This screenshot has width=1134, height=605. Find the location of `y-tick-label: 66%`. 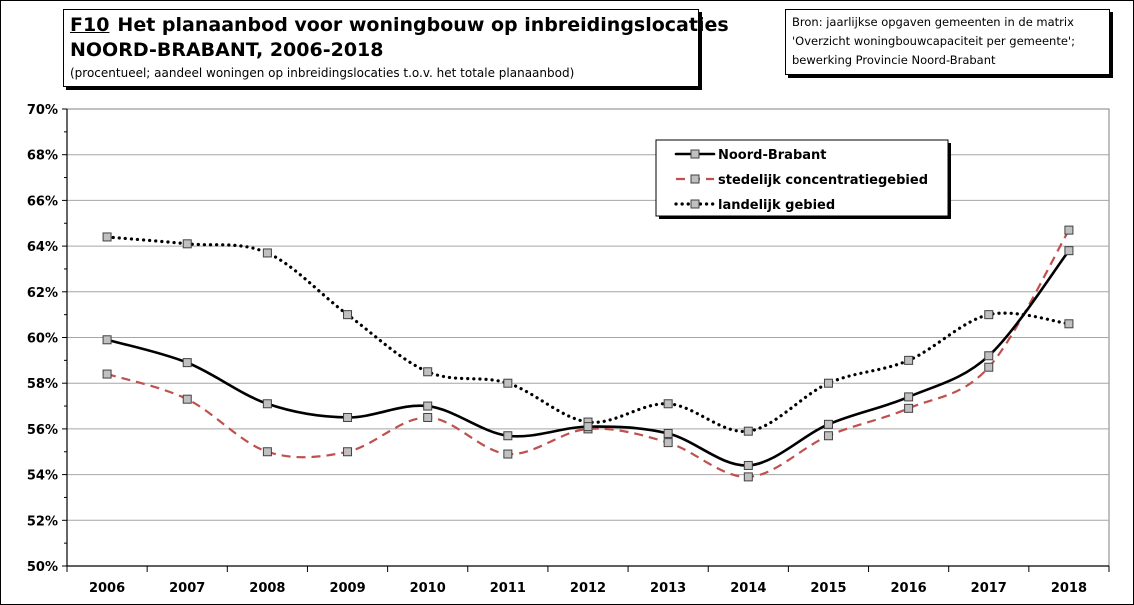

y-tick-label: 66% is located at coordinates (42, 201).